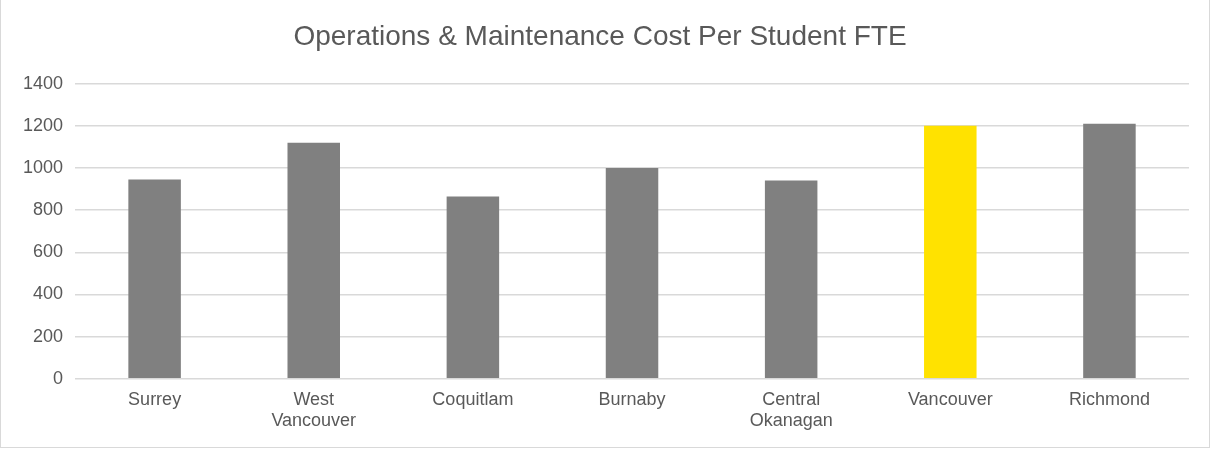  I want to click on x-tick-label: Richmond, so click(1109, 398).